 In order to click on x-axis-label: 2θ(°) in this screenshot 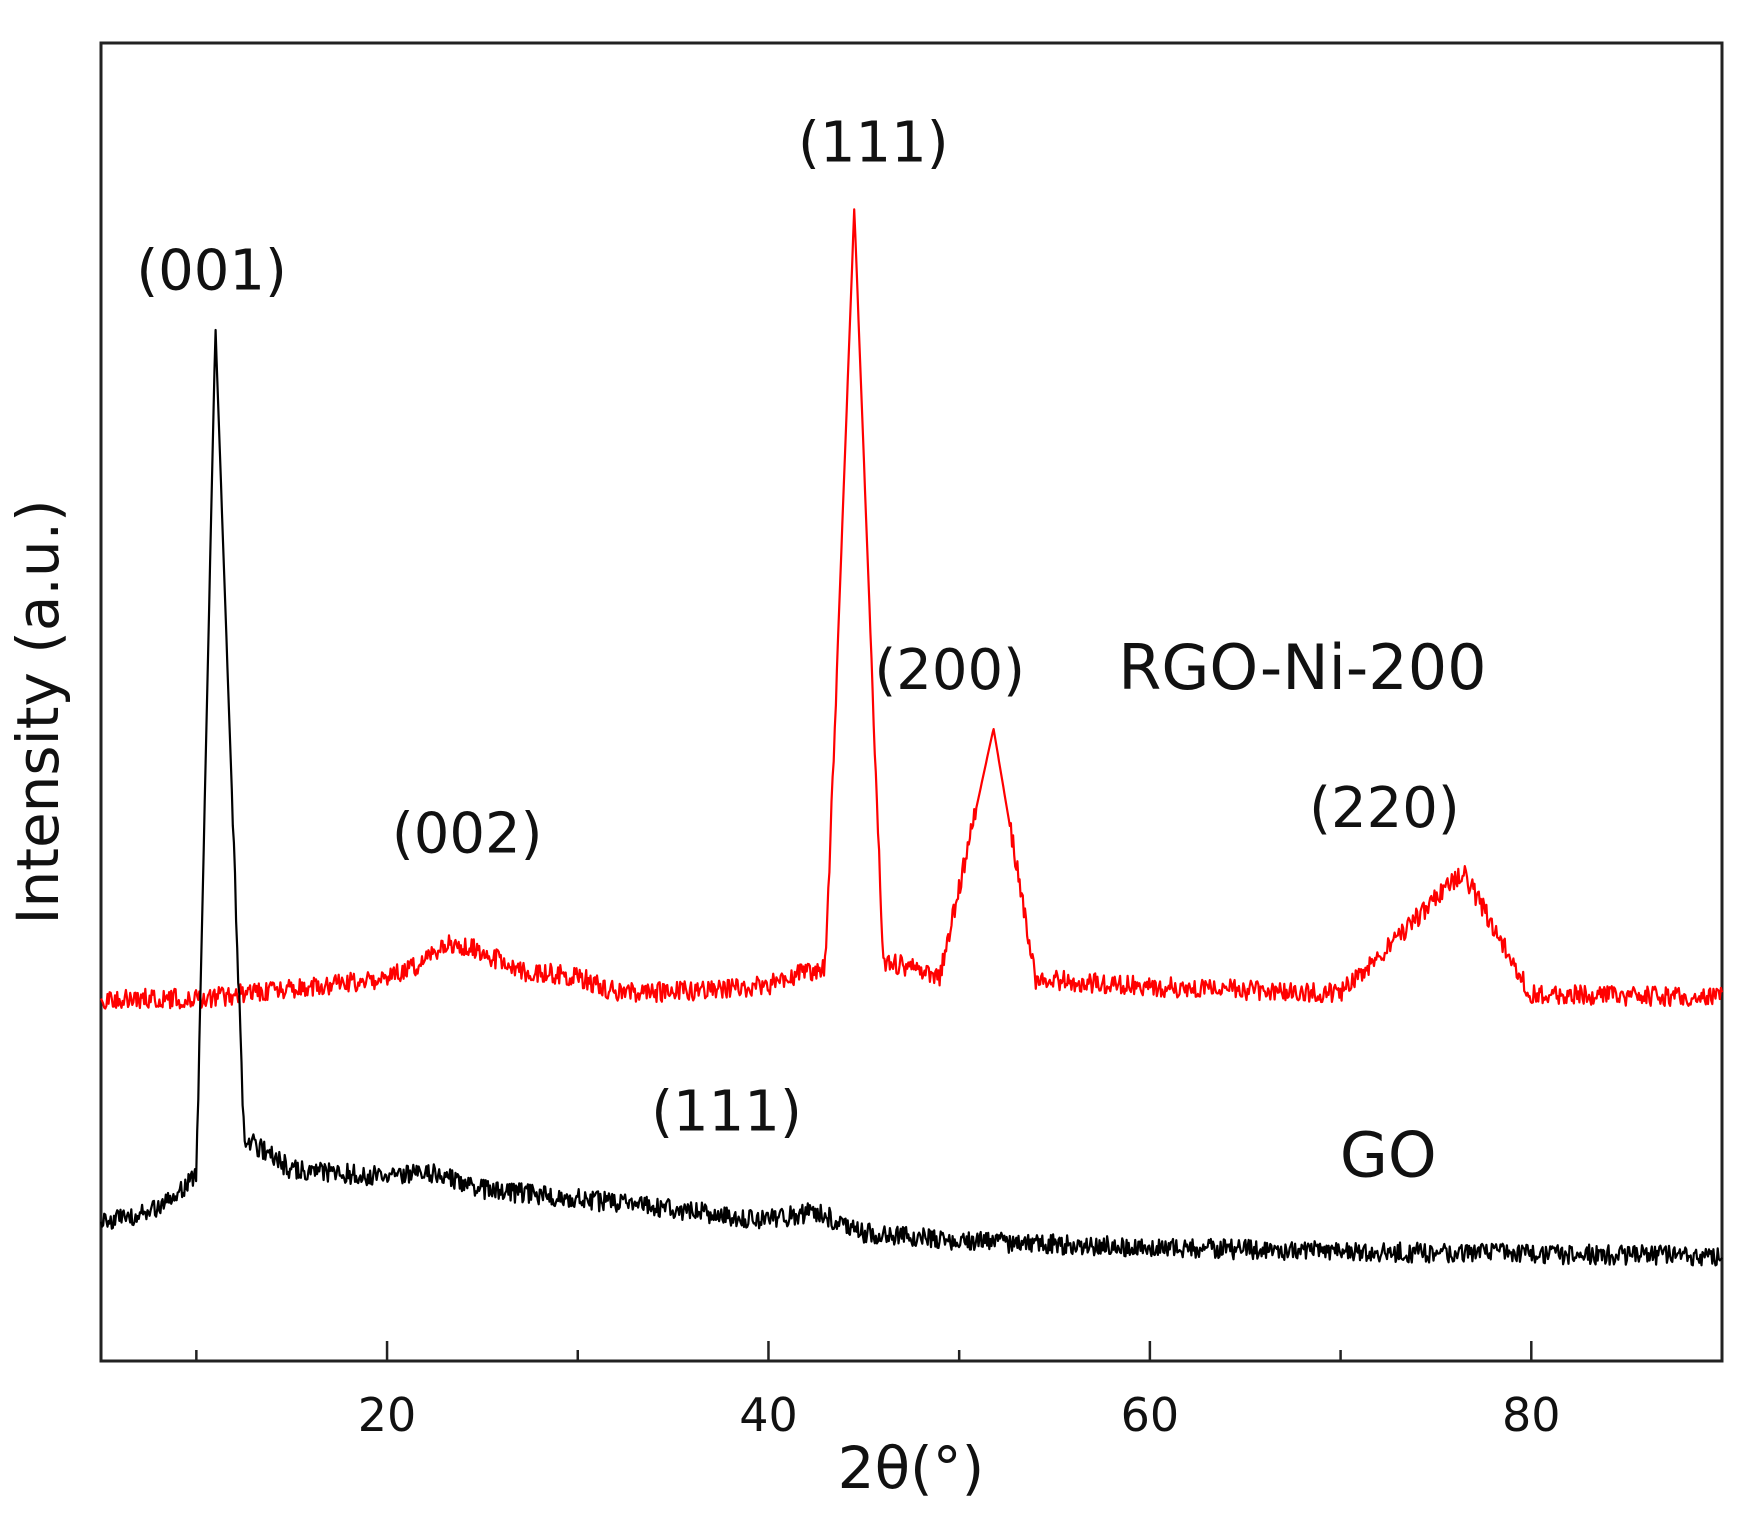, I will do `click(911, 1468)`.